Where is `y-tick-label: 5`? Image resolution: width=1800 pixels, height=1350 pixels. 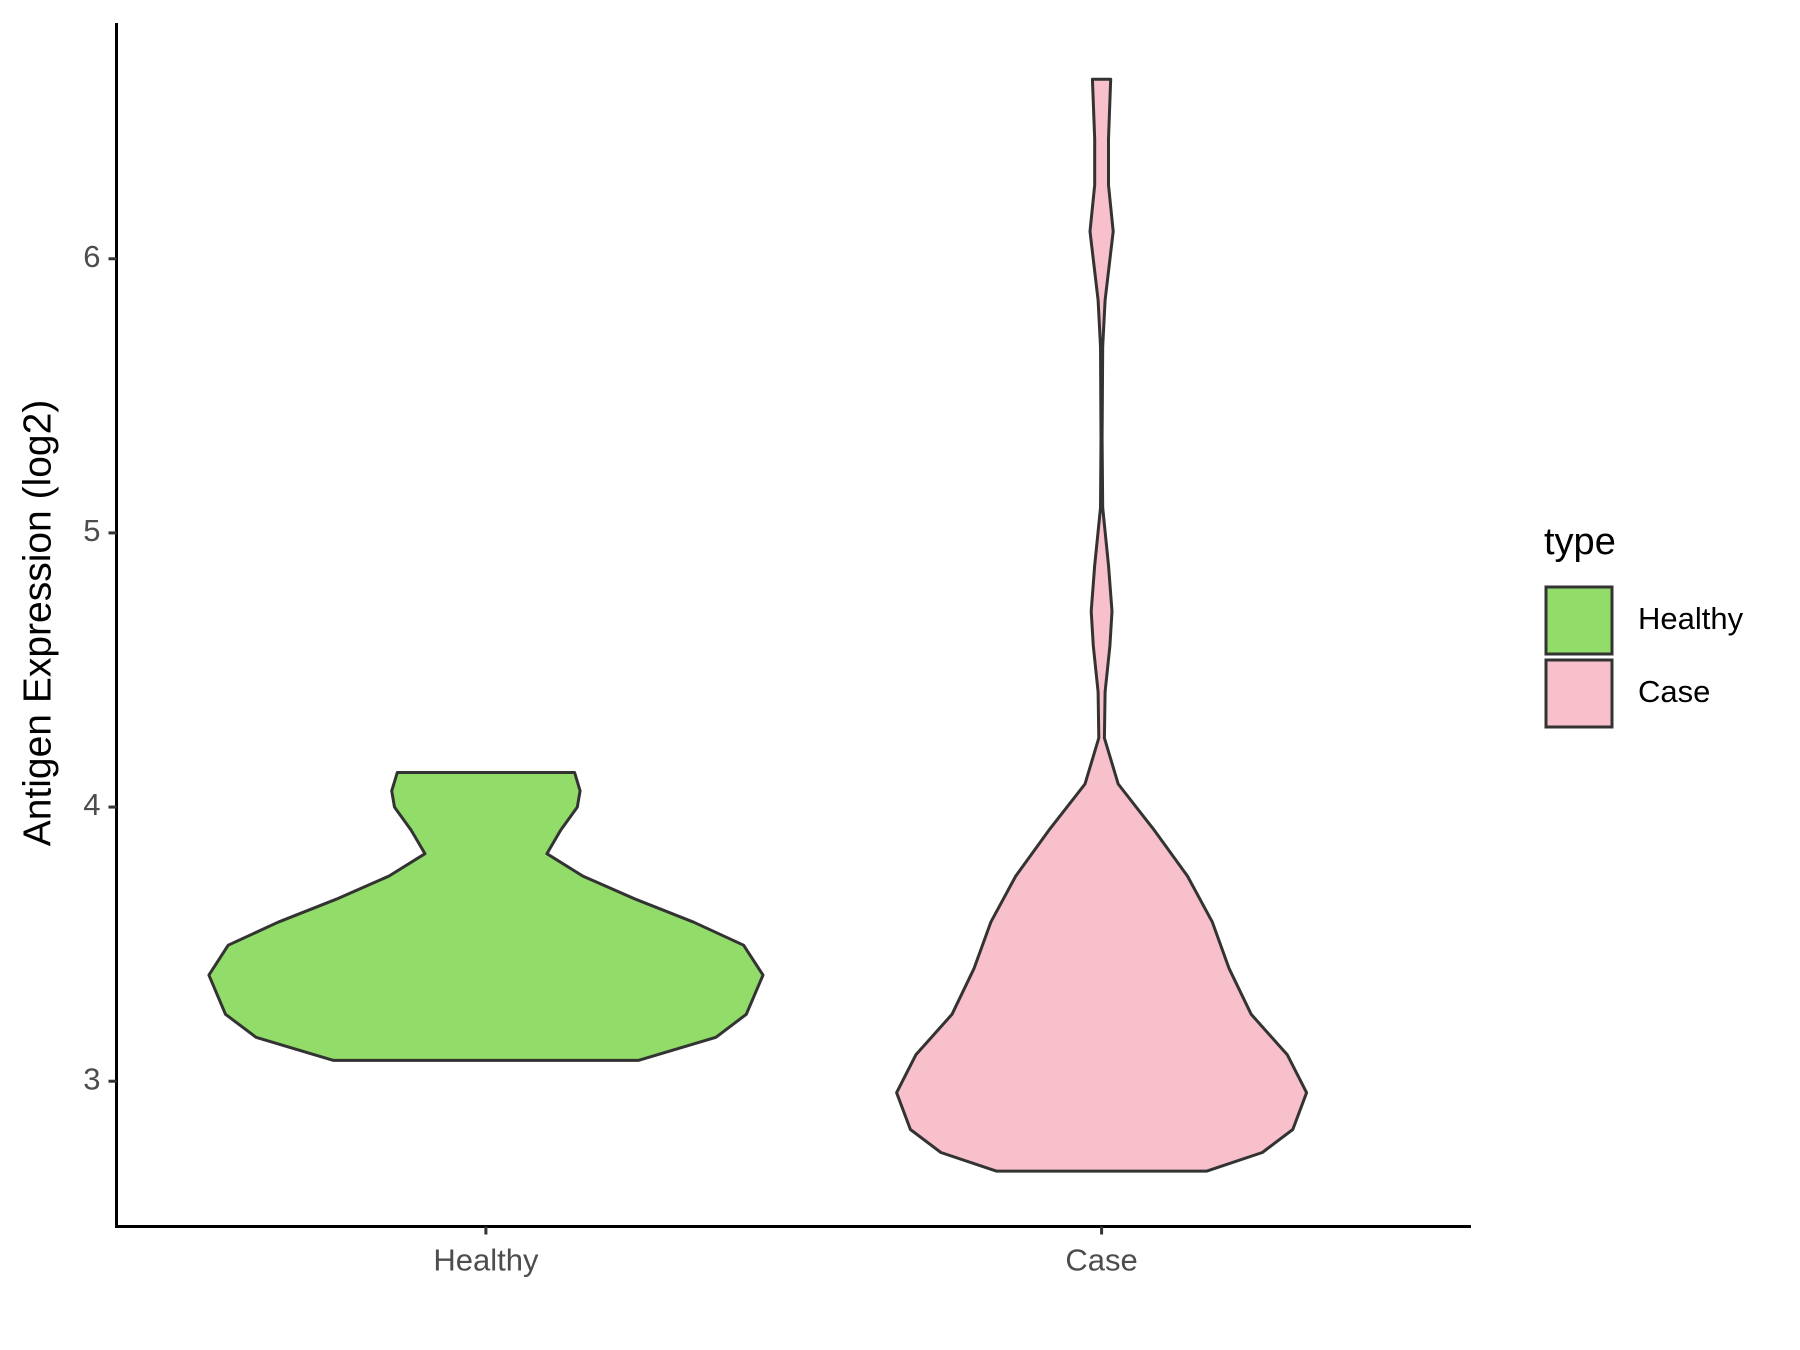
y-tick-label: 5 is located at coordinates (91, 530).